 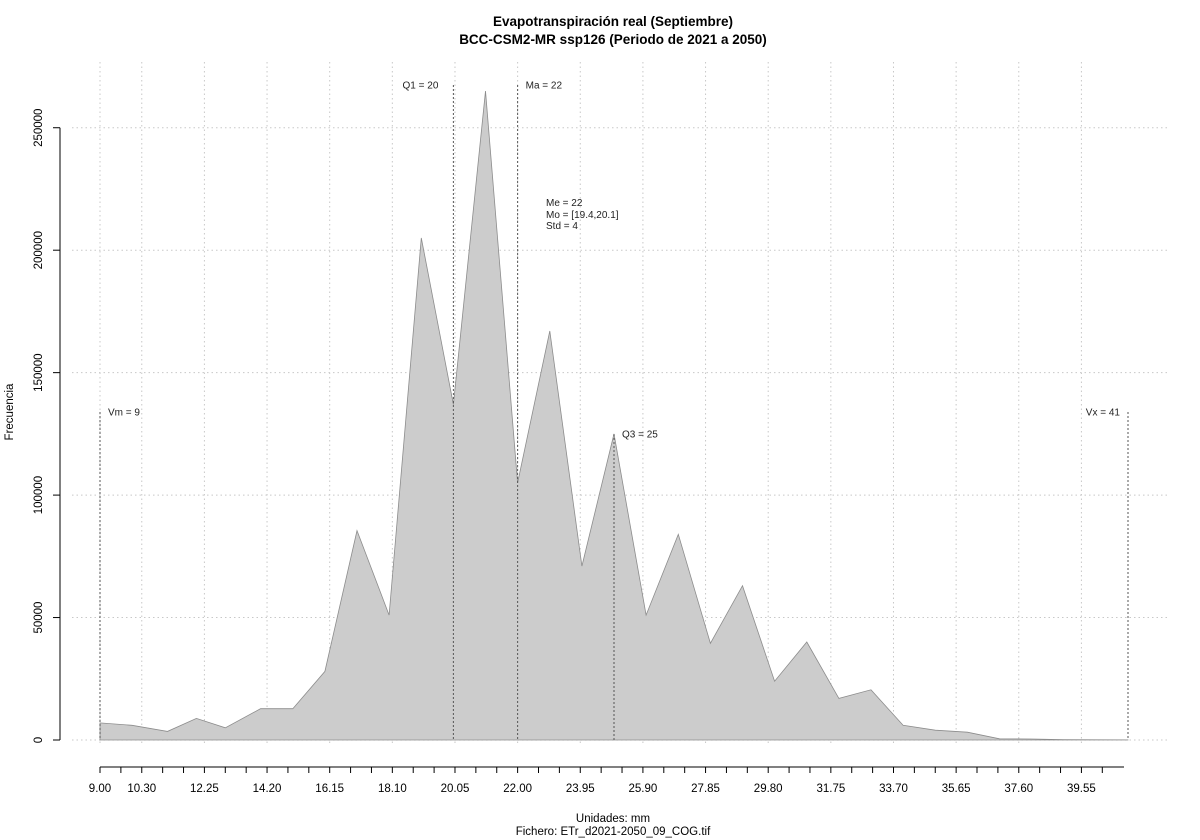 What do you see at coordinates (580, 789) in the screenshot?
I see `x-tick-label: 23.95` at bounding box center [580, 789].